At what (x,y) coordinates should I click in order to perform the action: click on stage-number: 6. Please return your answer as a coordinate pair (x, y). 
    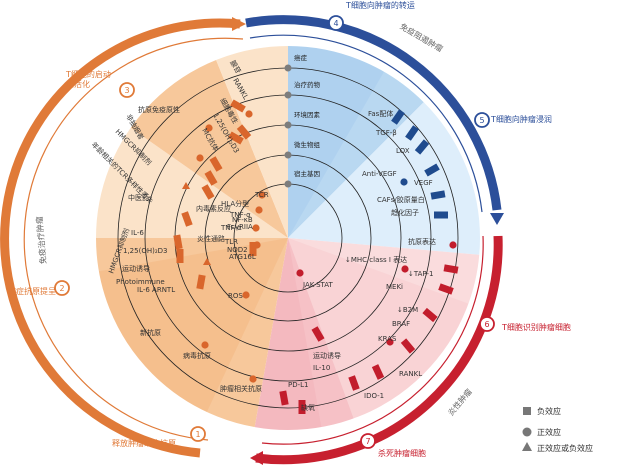
    Looking at the image, I should click on (486, 324).